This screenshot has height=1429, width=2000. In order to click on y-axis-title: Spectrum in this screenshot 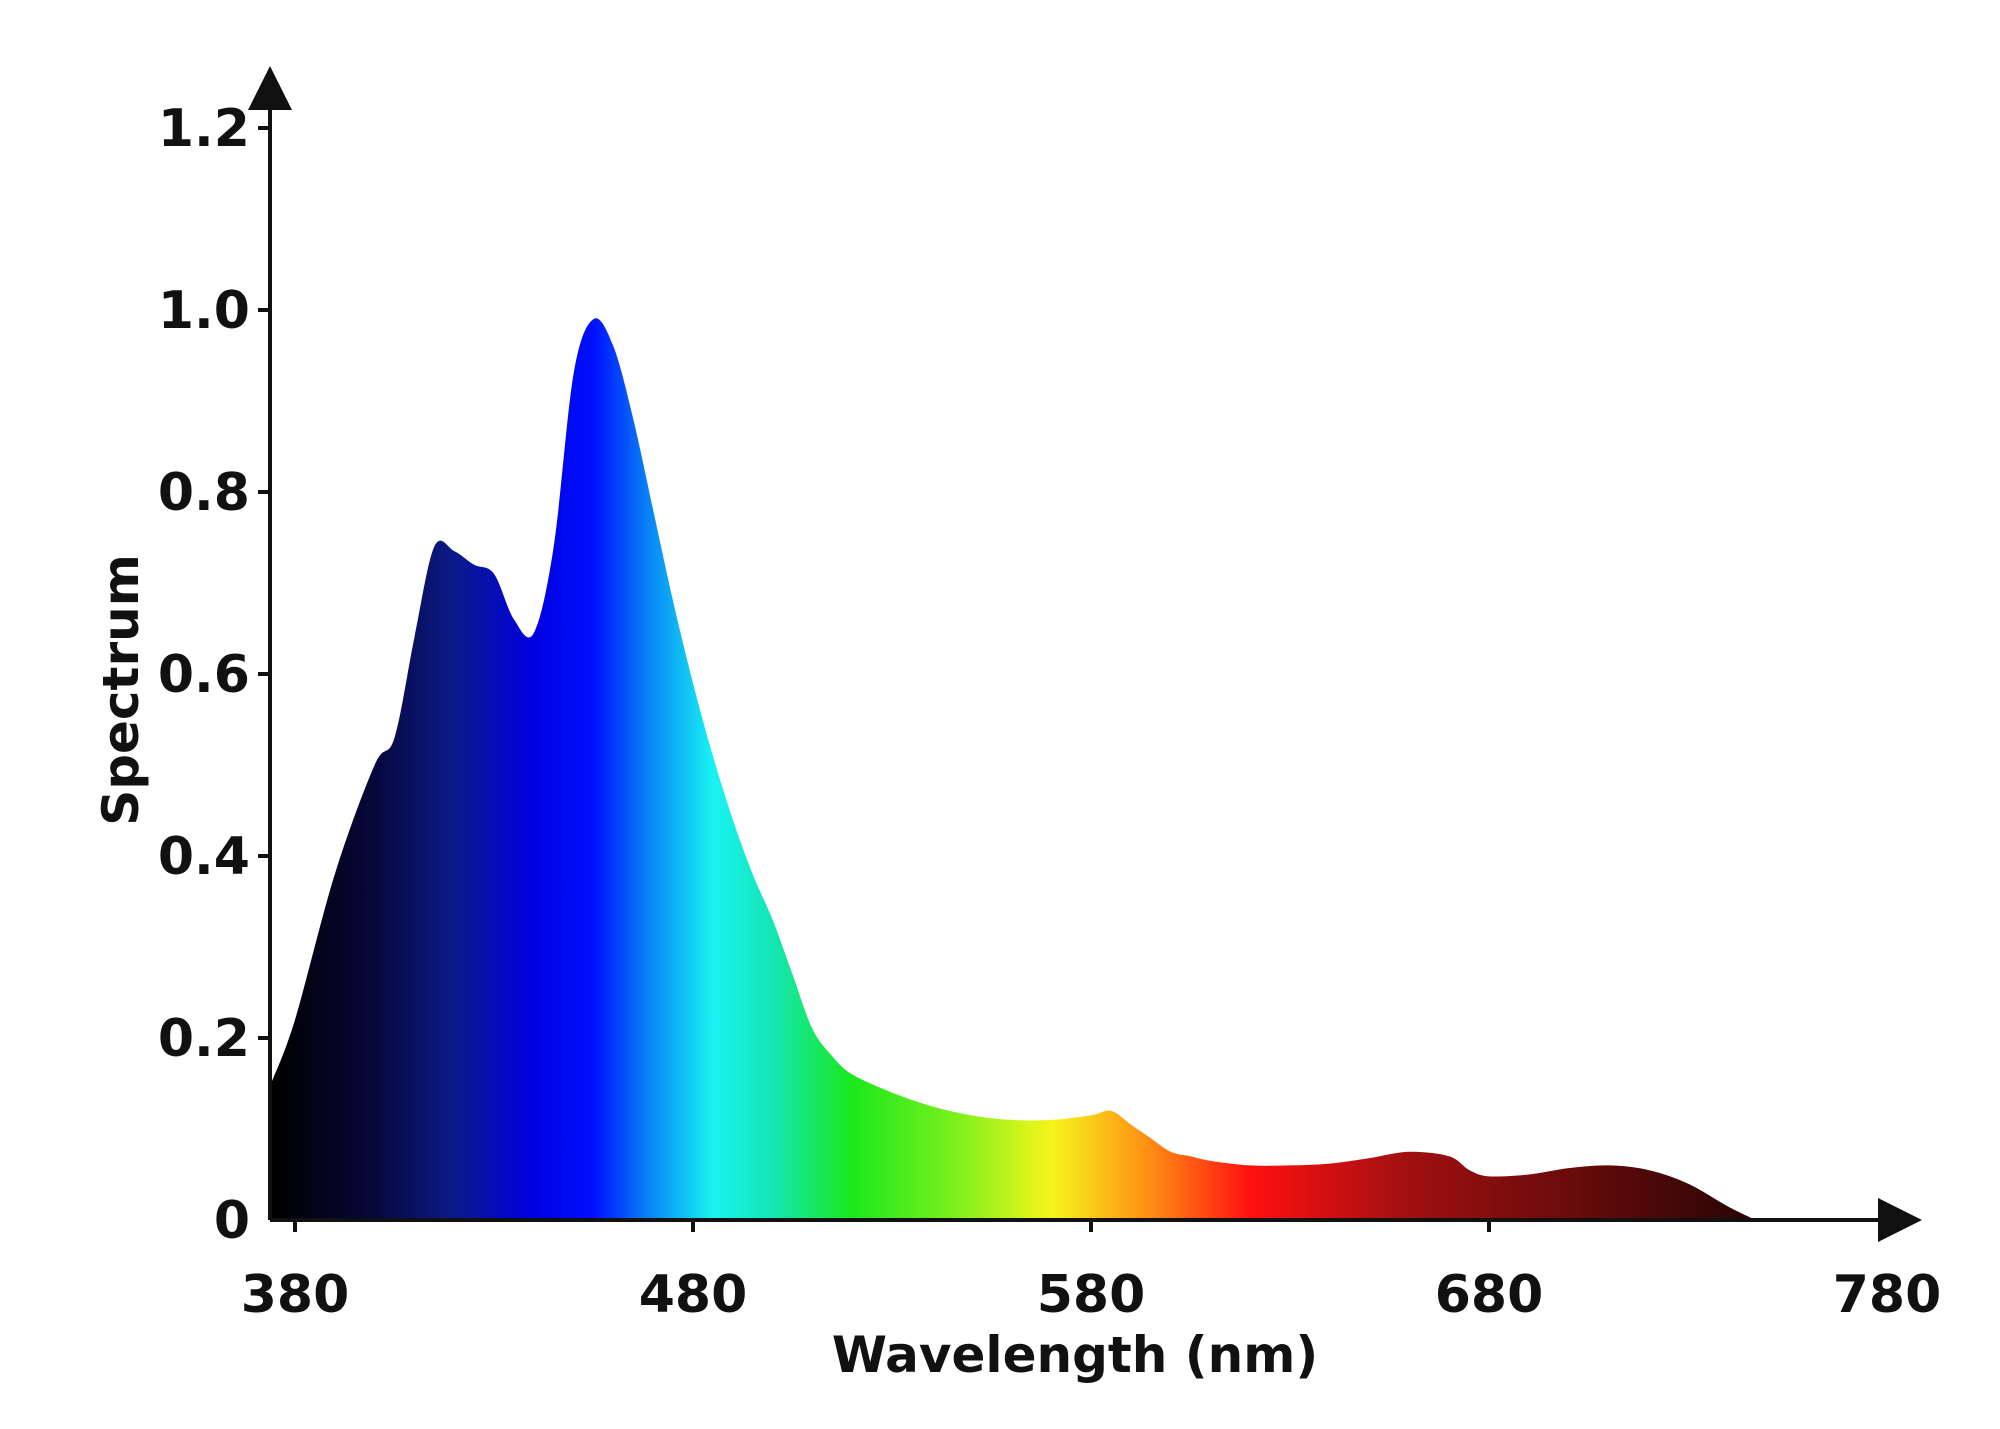, I will do `click(121, 690)`.